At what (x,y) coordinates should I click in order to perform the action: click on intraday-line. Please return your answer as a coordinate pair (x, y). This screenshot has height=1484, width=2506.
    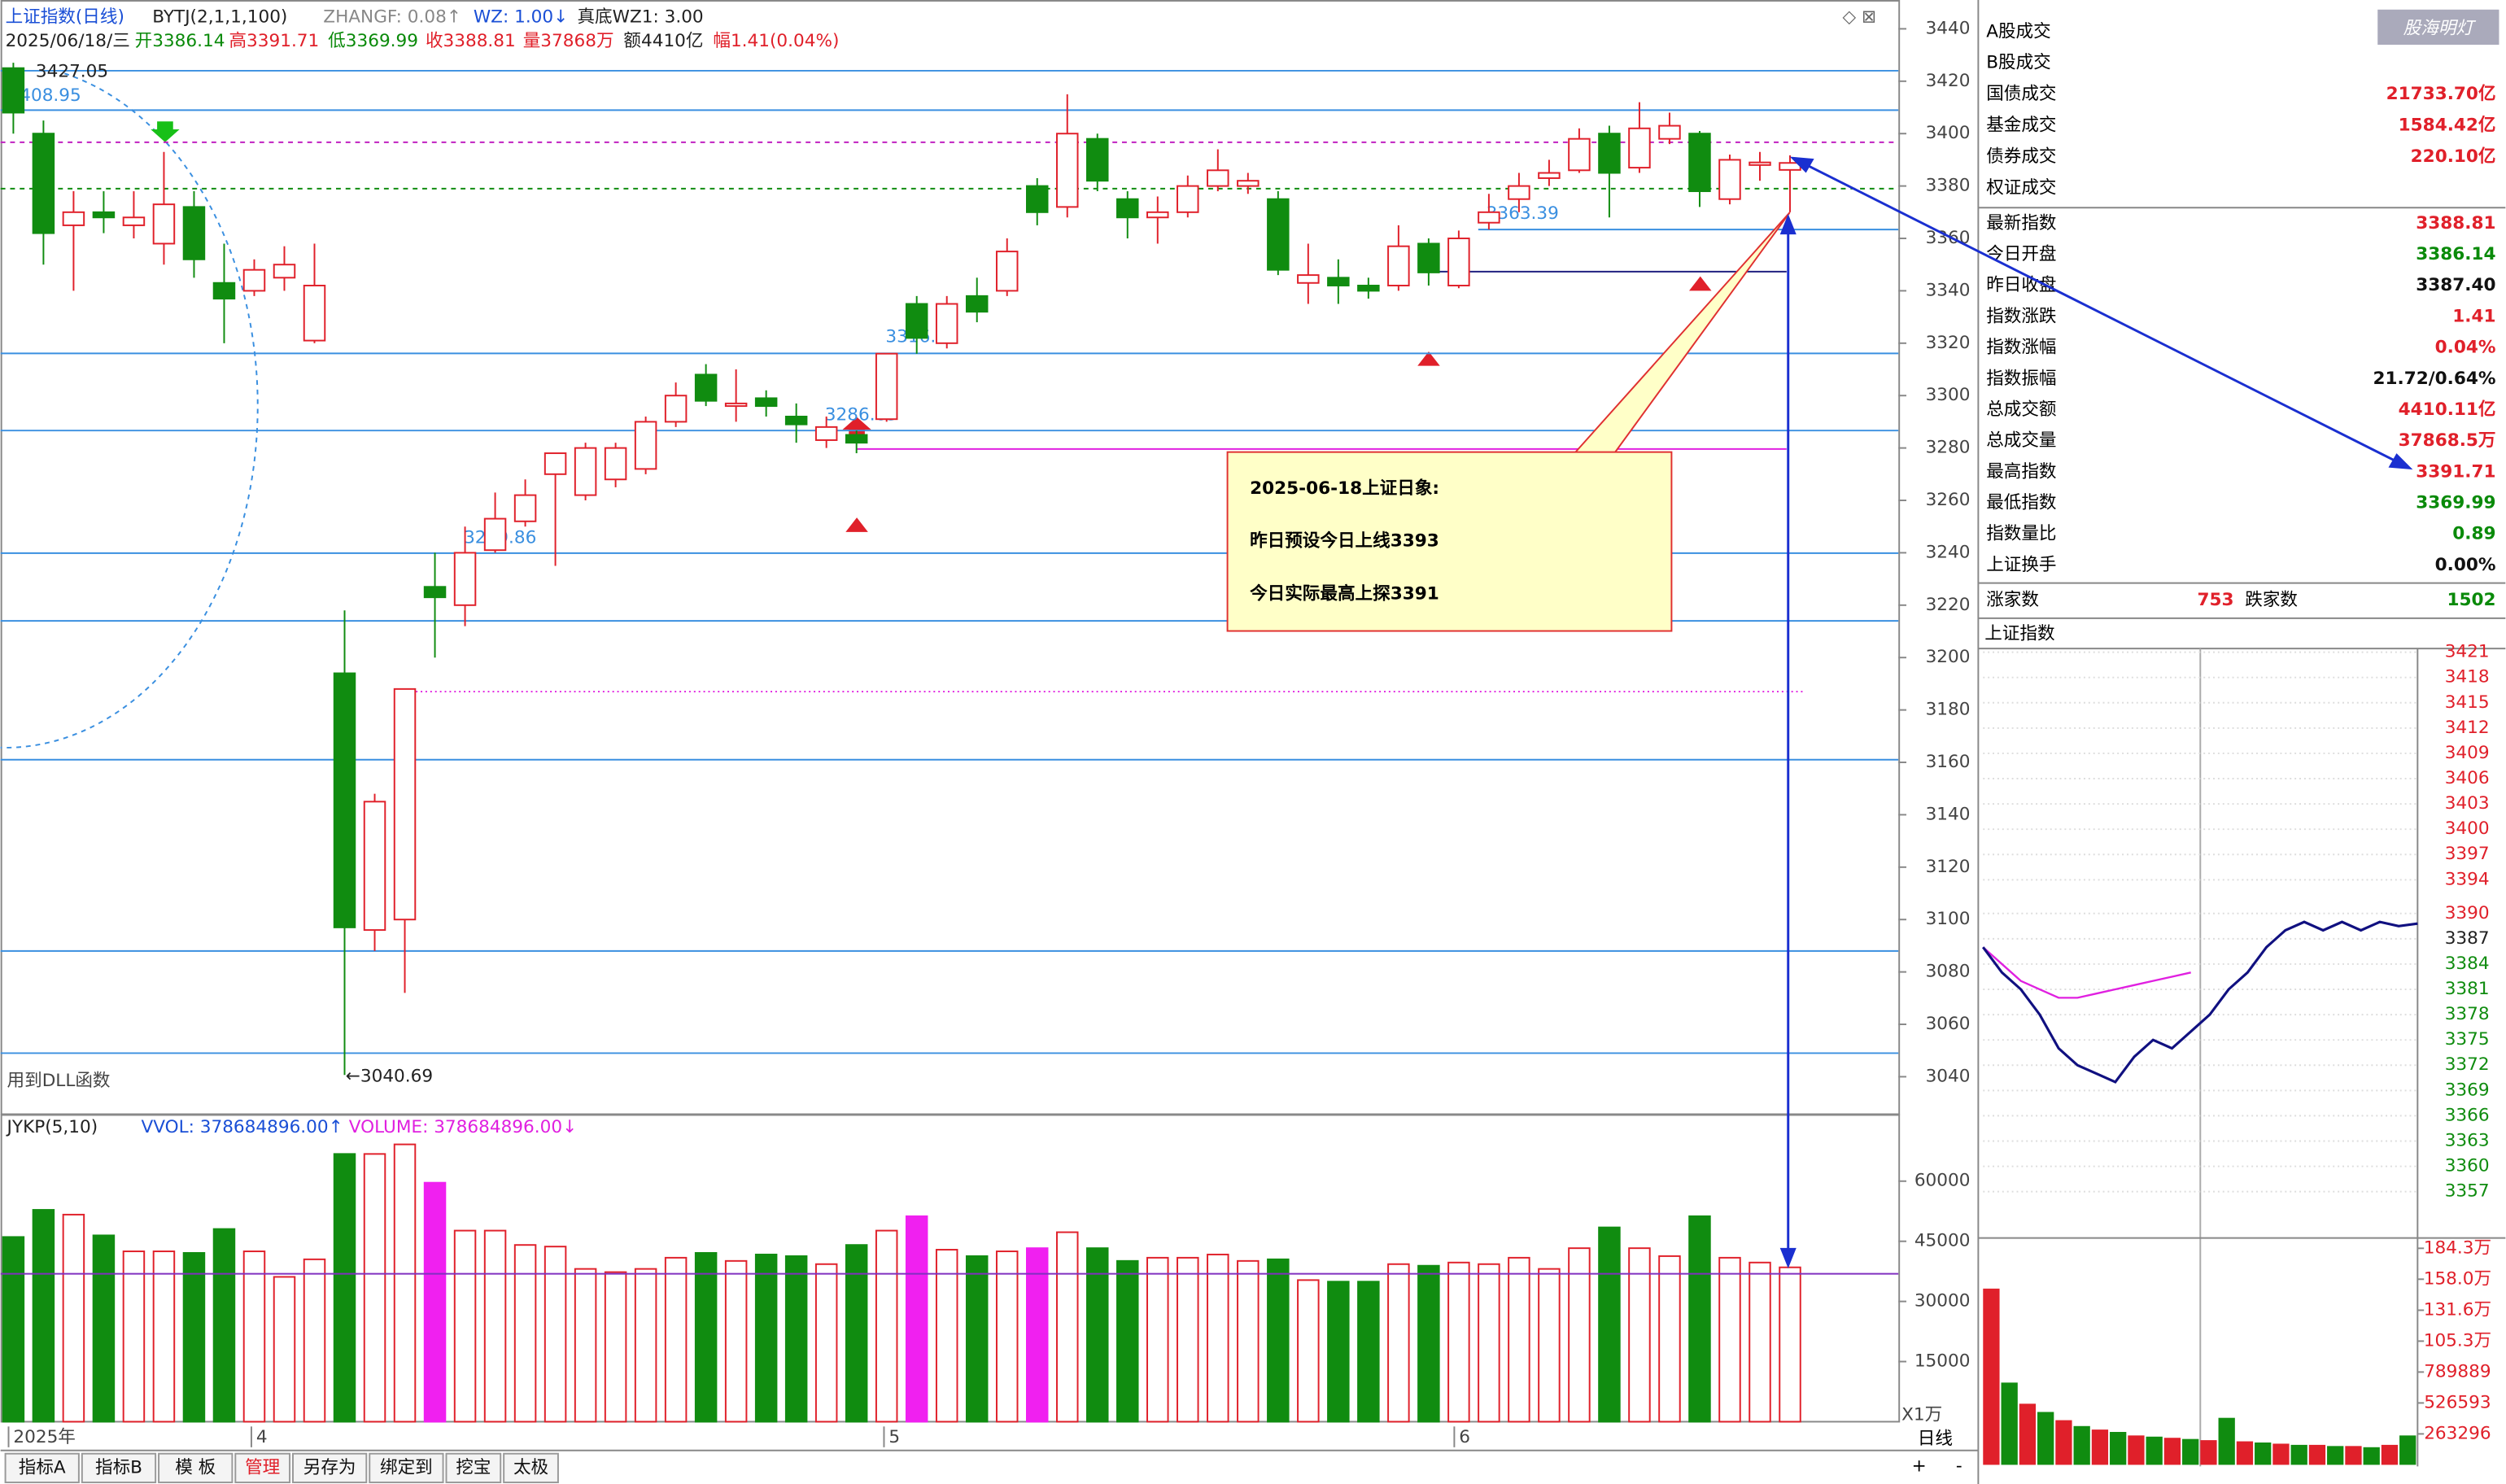
    Looking at the image, I should click on (2086, 973).